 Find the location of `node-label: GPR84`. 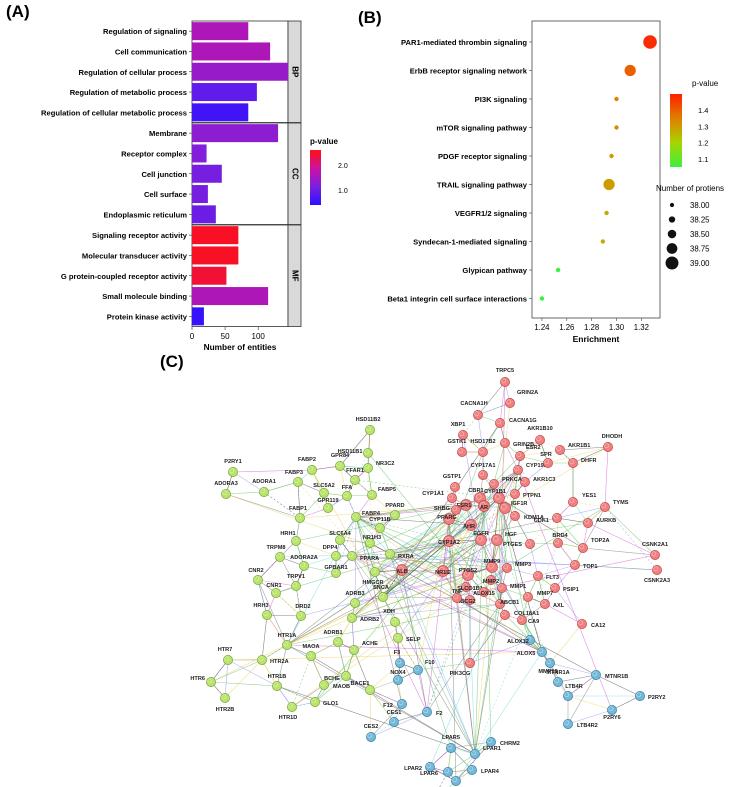

node-label: GPR84 is located at coordinates (340, 456).